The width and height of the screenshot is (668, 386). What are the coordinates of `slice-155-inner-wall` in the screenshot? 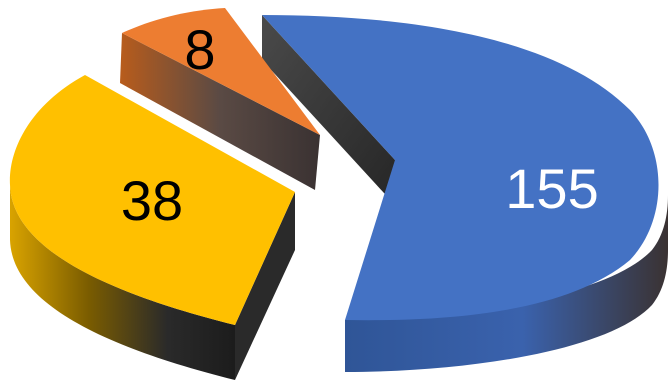 It's located at (328, 110).